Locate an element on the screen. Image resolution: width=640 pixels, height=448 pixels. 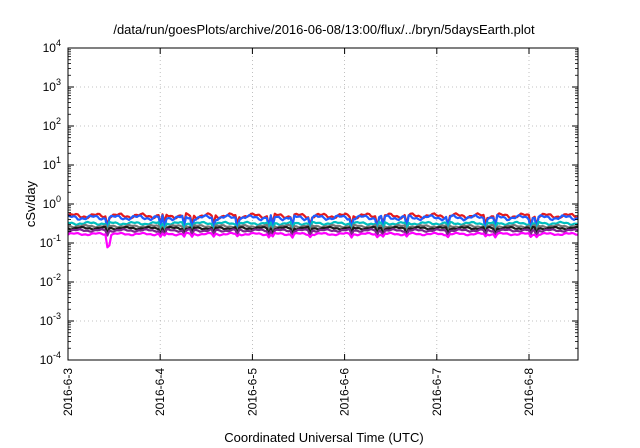
y-tick-label: 10⁻⁴ is located at coordinates (50, 358).